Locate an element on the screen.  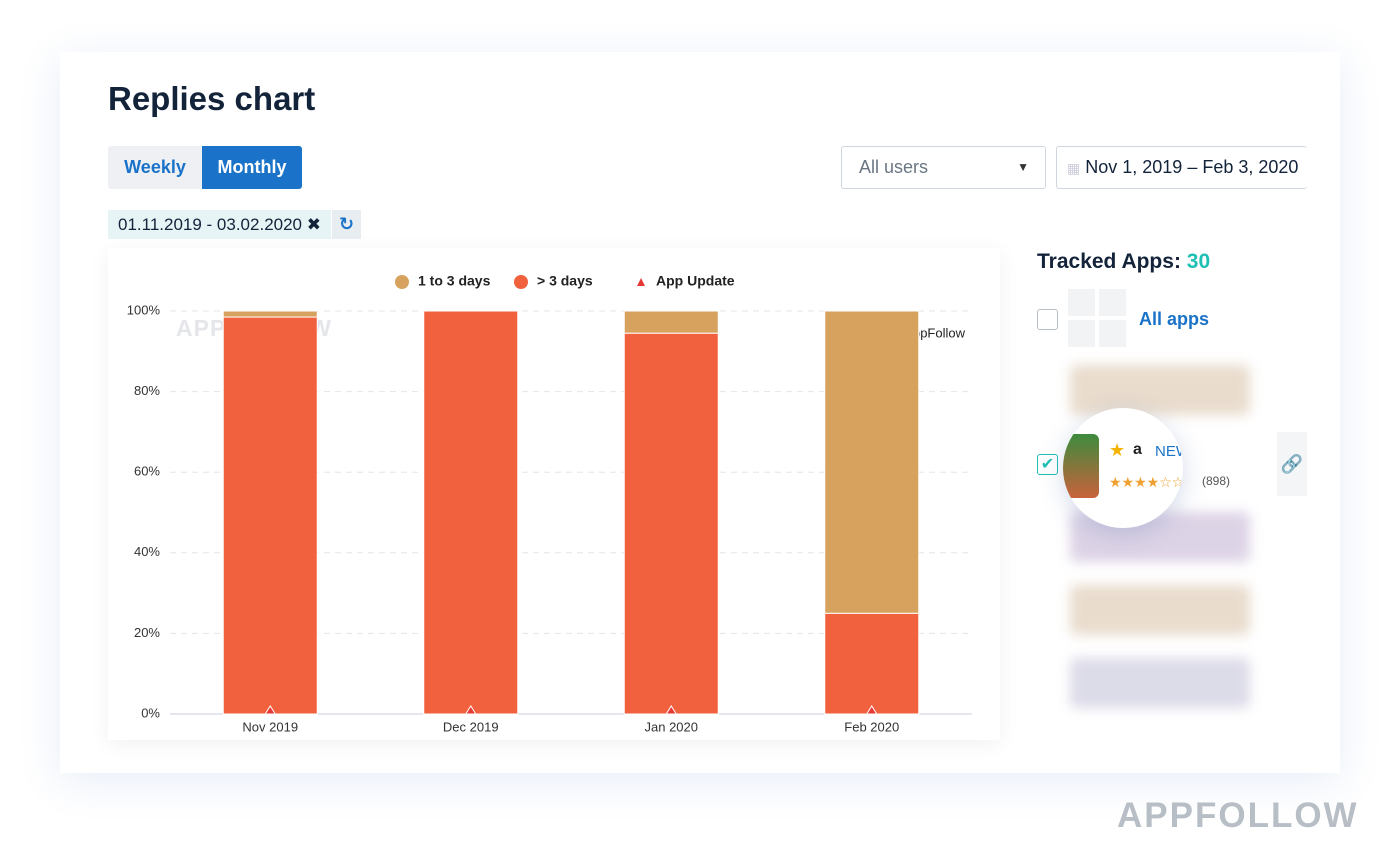
date-select: ▦ Nov 1, 2019 – Feb 3, 2020 is located at coordinates (1181, 167).